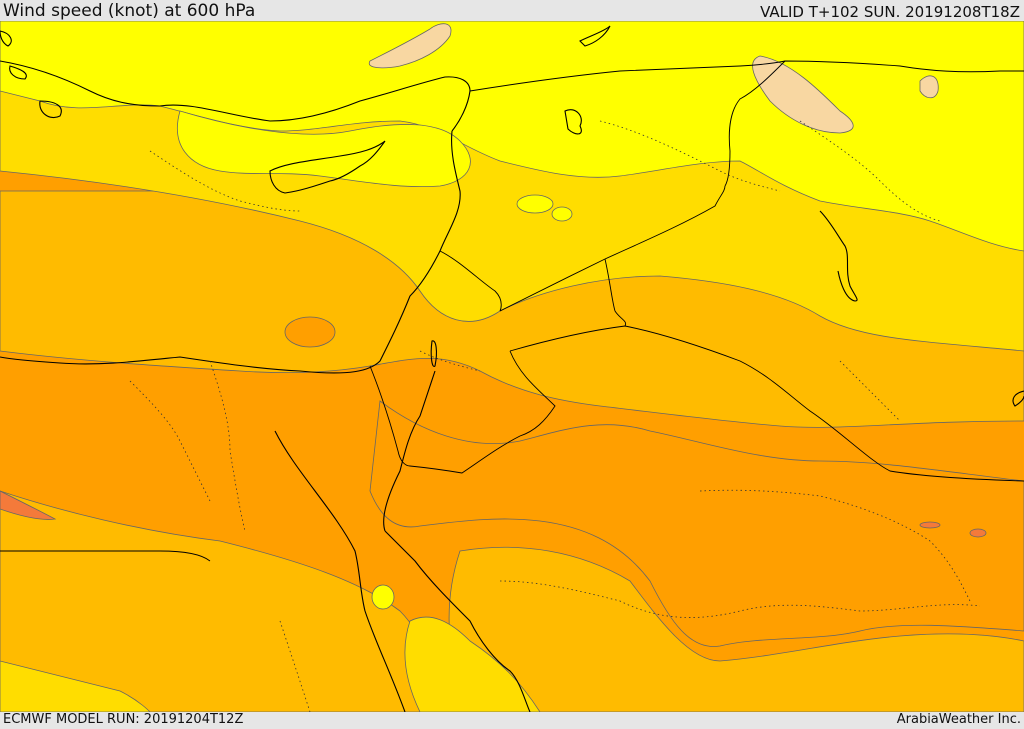  I want to click on band-cream-ne, so click(929, 87).